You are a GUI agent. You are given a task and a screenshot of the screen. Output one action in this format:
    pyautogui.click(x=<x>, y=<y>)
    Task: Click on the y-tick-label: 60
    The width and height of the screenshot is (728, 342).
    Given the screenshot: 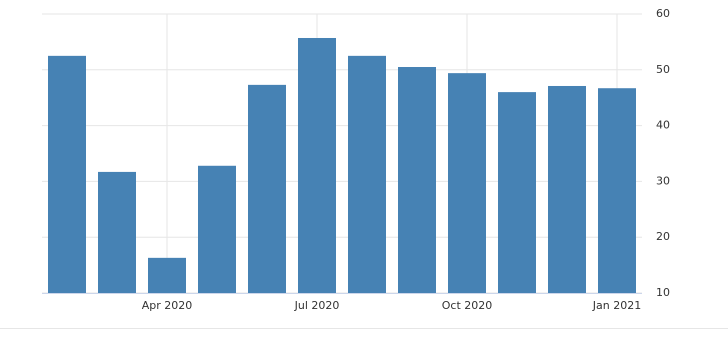 What is the action you would take?
    pyautogui.click(x=663, y=13)
    